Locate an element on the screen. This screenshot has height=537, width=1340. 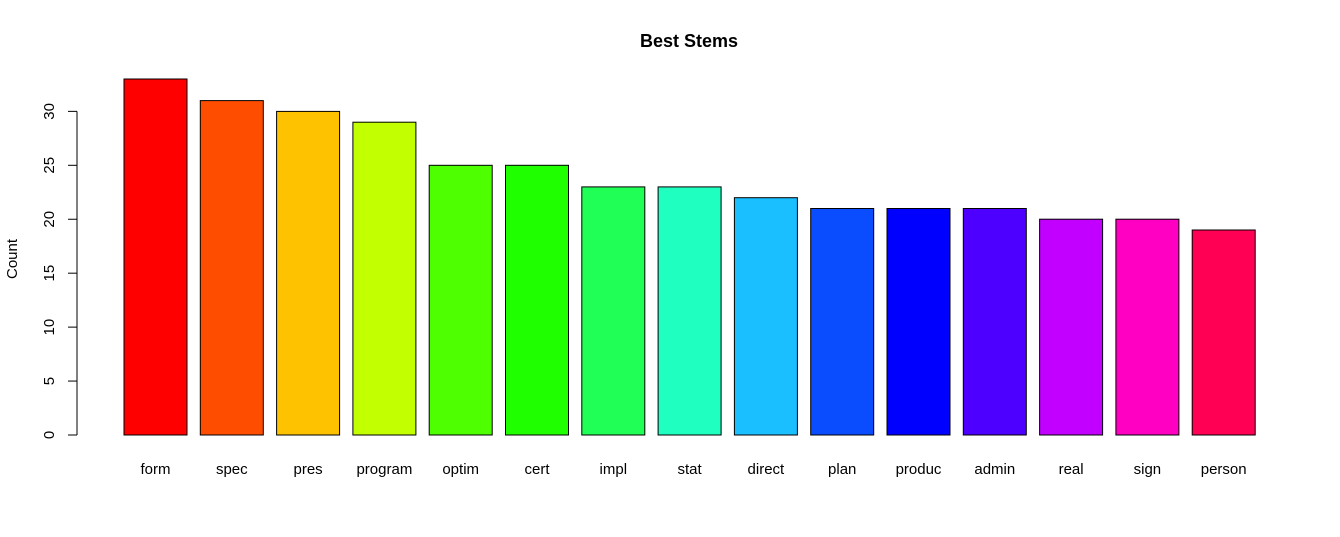
y-tick-label: 30 is located at coordinates (49, 111).